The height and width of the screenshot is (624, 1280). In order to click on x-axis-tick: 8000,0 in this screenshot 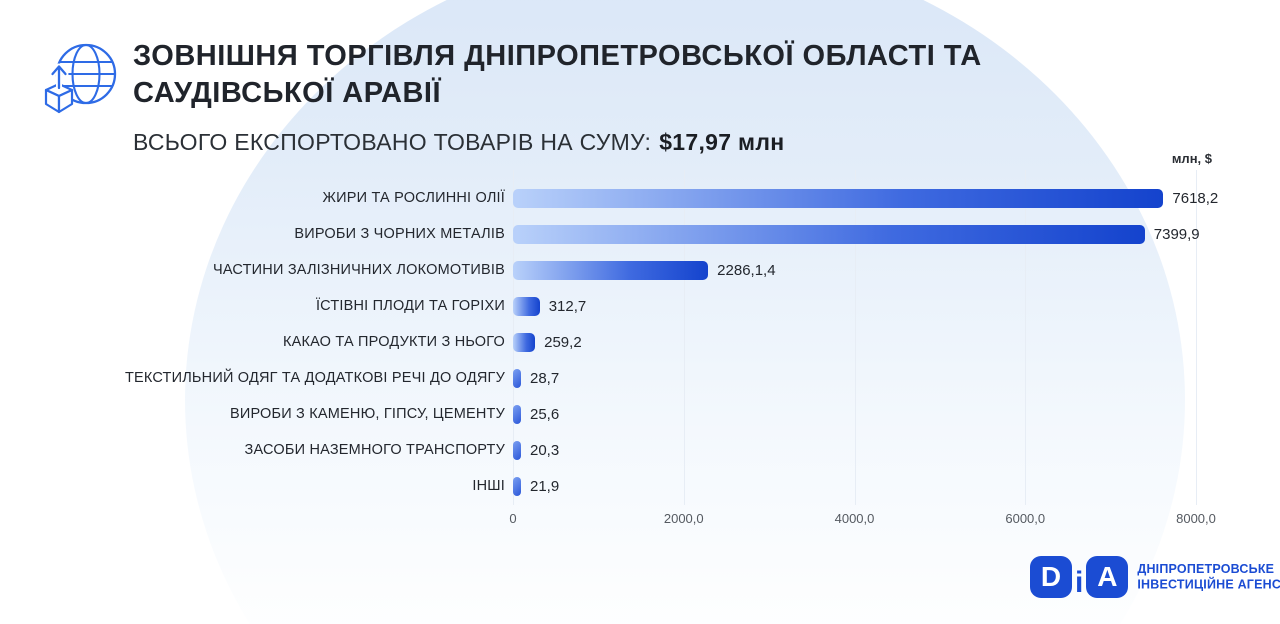, I will do `click(1196, 518)`.